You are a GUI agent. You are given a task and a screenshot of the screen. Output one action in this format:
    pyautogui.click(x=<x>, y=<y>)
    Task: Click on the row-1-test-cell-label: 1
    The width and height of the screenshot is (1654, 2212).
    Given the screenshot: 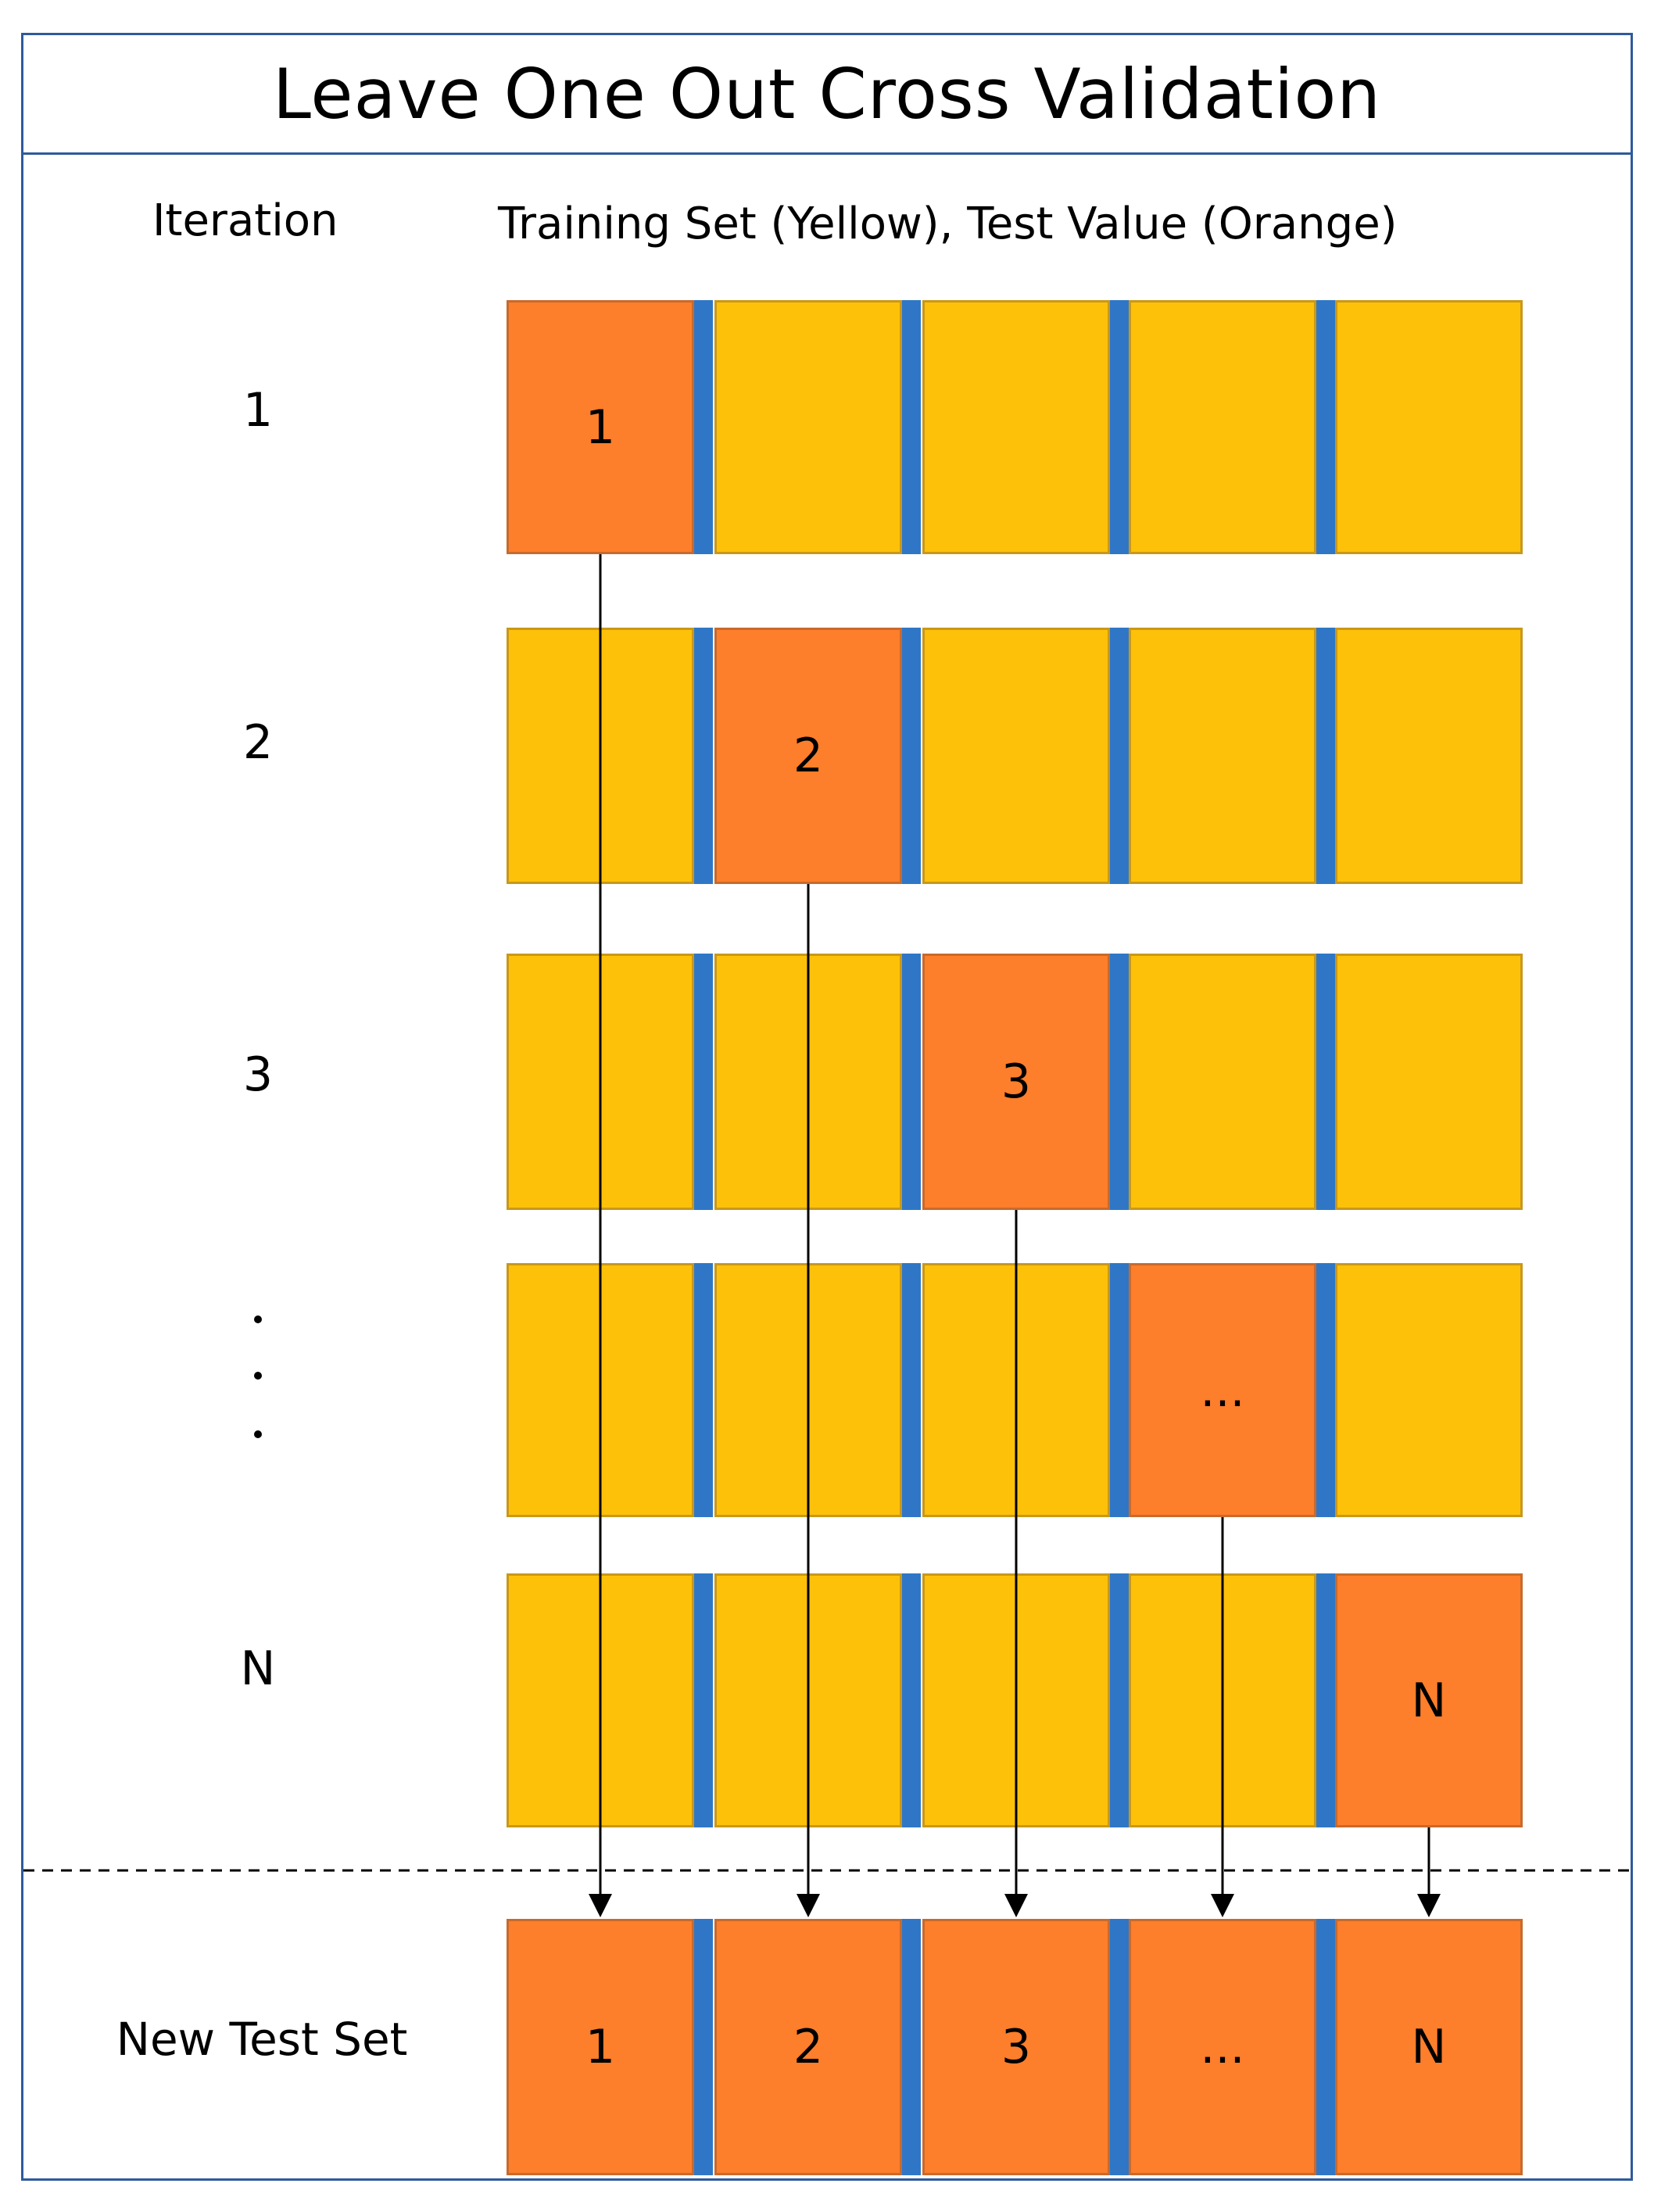 What is the action you would take?
    pyautogui.click(x=600, y=427)
    